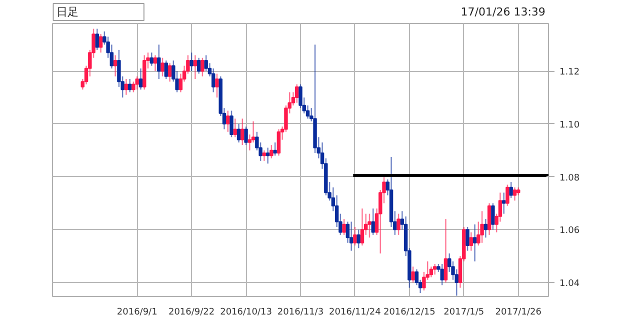 This screenshot has width=640, height=330. I want to click on y-tick-label: 1.08, so click(570, 178).